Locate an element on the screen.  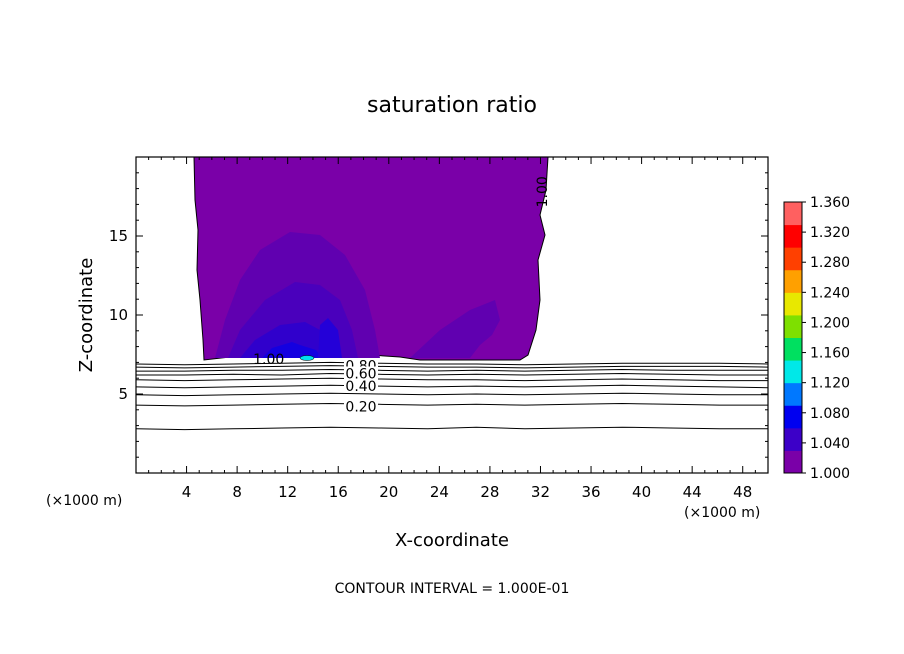
x-unit-right: (×1000 m) is located at coordinates (722, 513).